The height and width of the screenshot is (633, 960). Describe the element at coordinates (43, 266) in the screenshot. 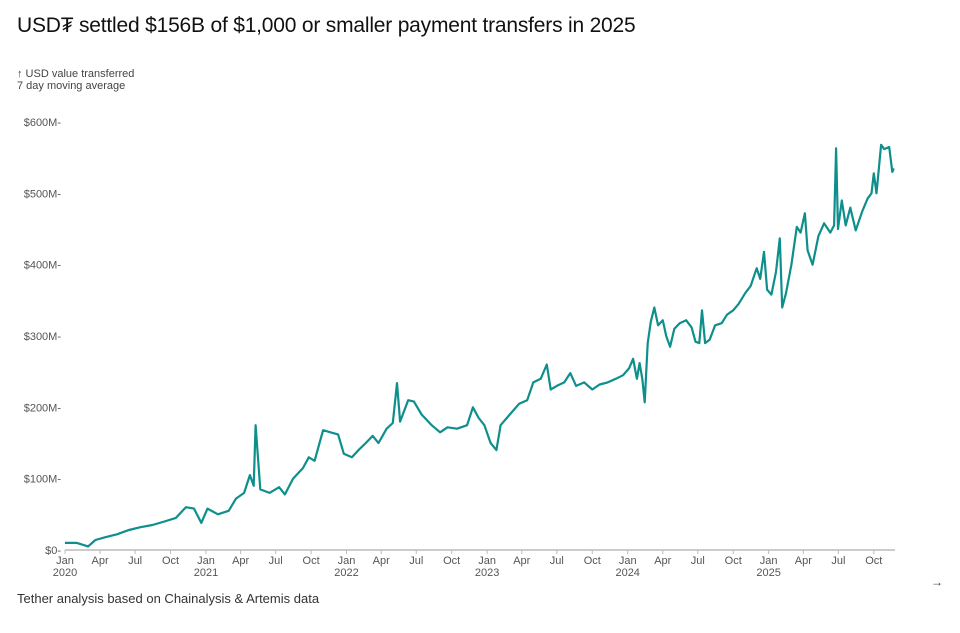

I see `y-tick-label: $400M-` at that location.